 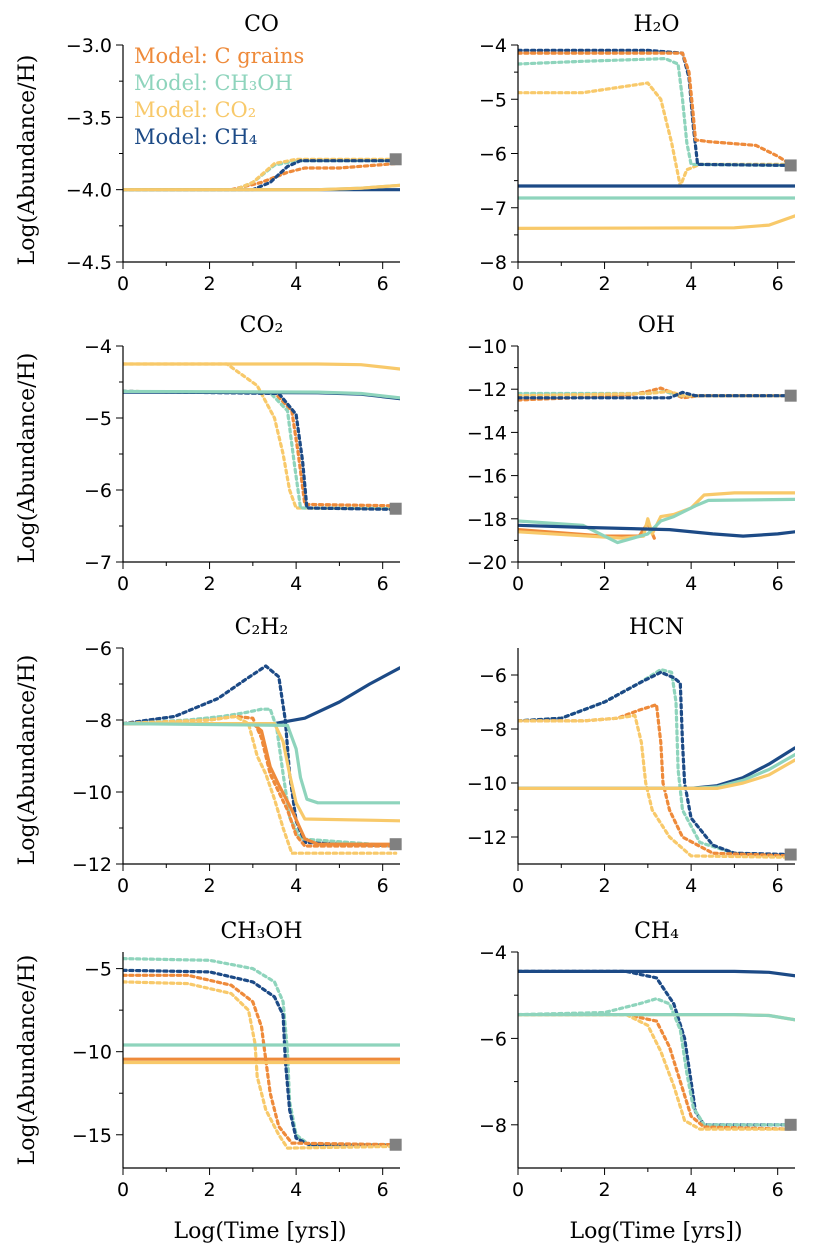 I want to click on legend-entry-ch3oh: Model: CH₃OH, so click(x=213, y=83).